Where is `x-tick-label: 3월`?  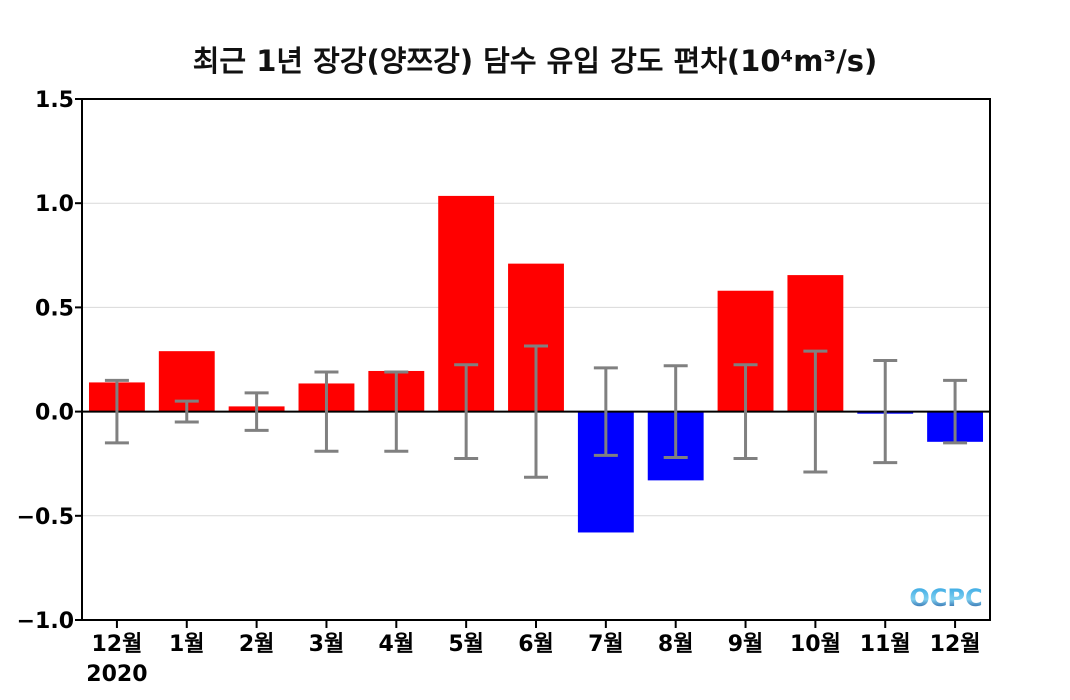
x-tick-label: 3월 is located at coordinates (327, 644).